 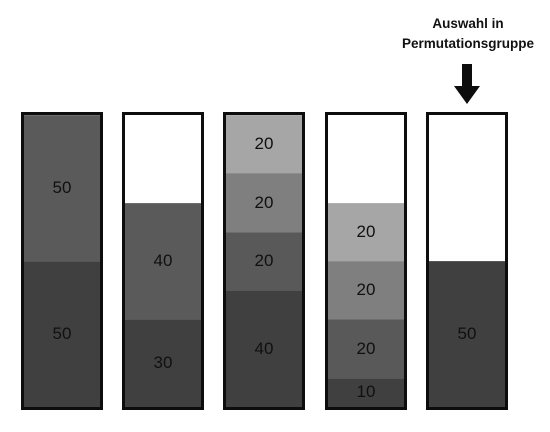 I want to click on annotation-label: Auswahl in Permutationsgruppe, so click(x=468, y=34).